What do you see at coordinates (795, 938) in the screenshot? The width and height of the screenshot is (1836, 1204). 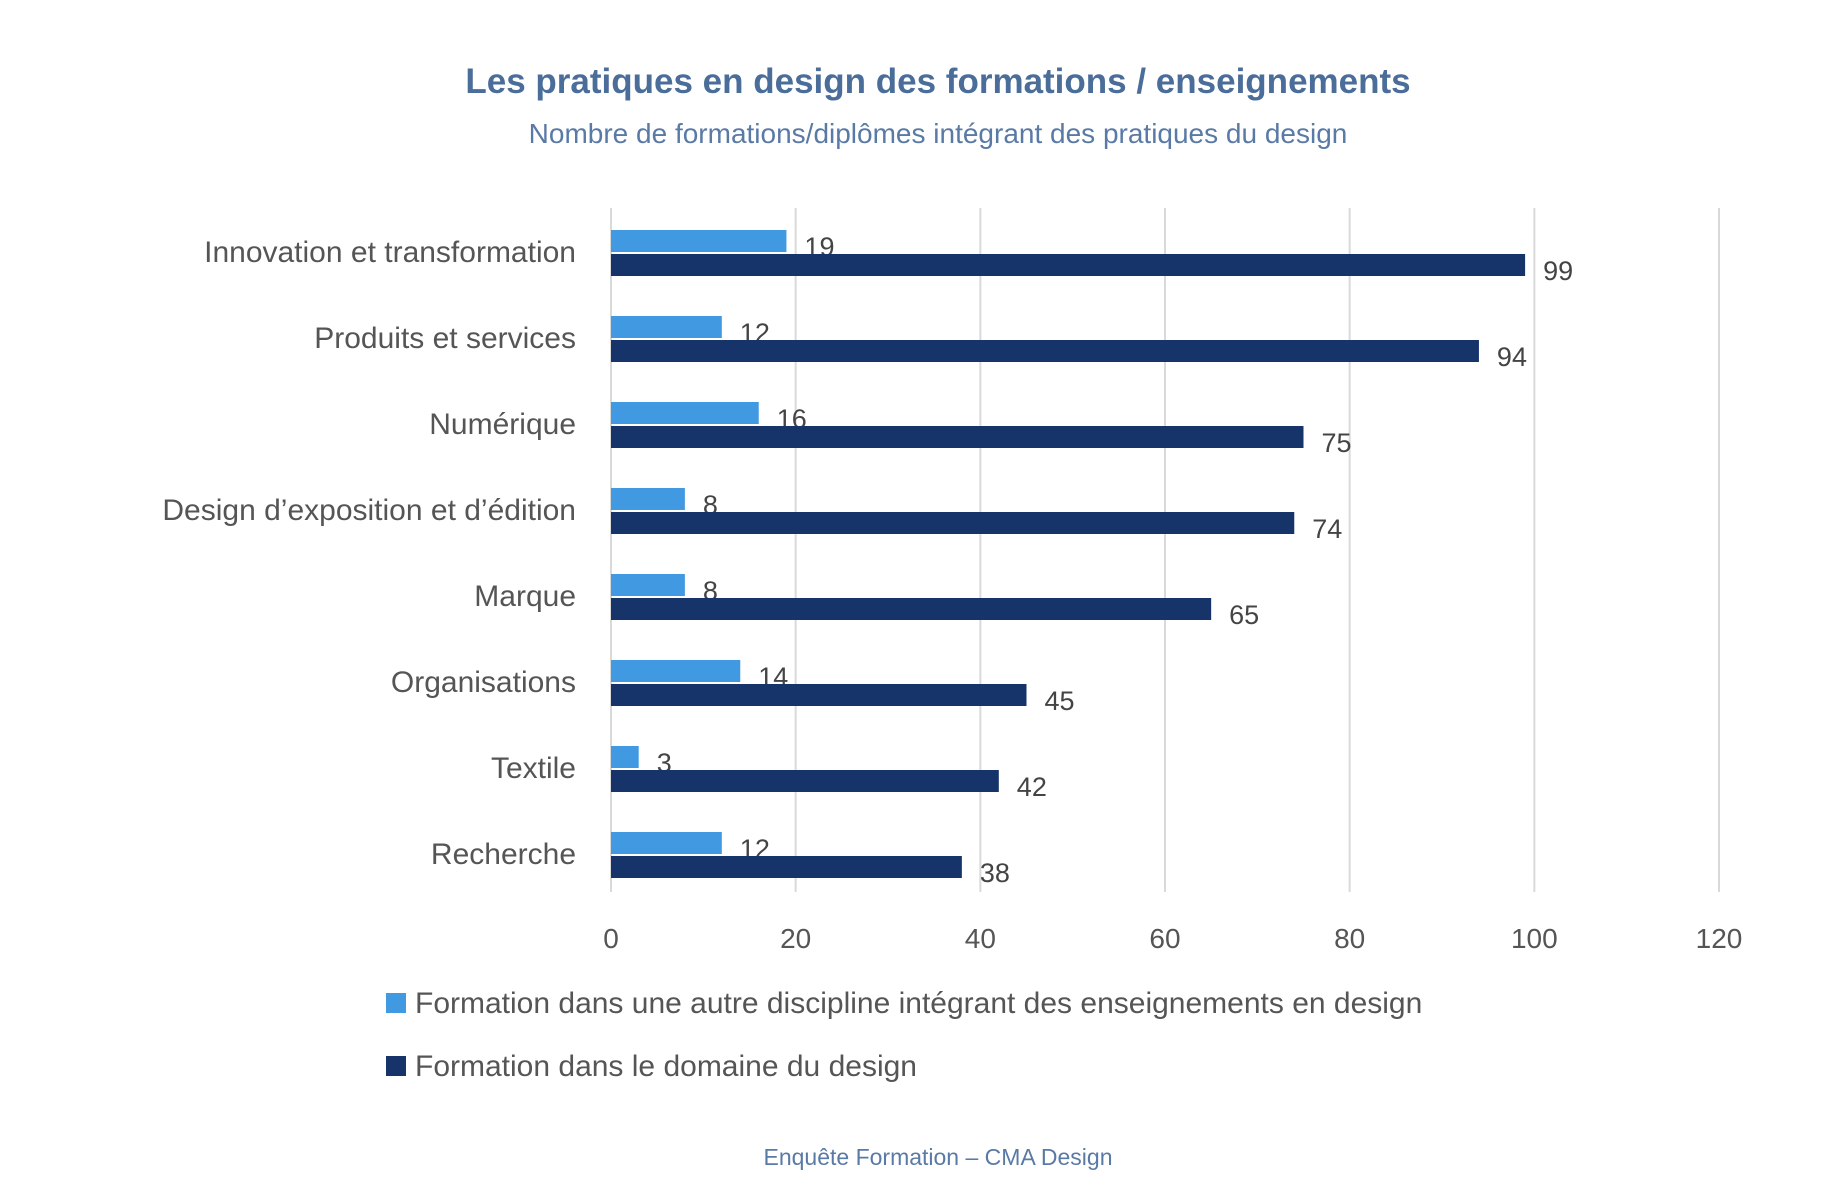 I see `x-tick-label: 20` at bounding box center [795, 938].